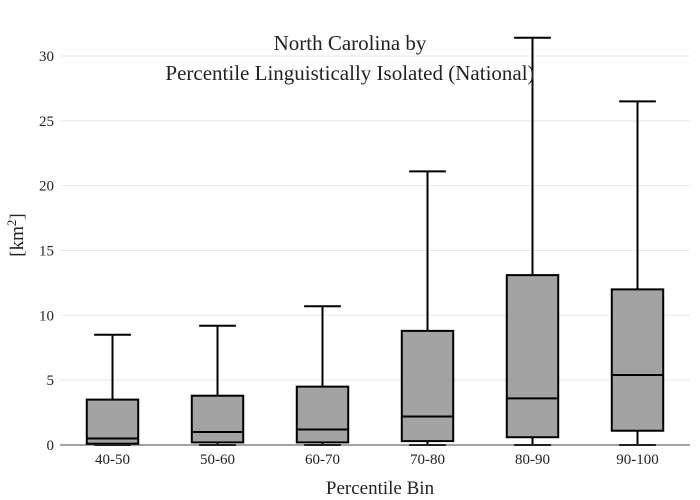  Describe the element at coordinates (46, 122) in the screenshot. I see `y-tick-label: 25` at that location.